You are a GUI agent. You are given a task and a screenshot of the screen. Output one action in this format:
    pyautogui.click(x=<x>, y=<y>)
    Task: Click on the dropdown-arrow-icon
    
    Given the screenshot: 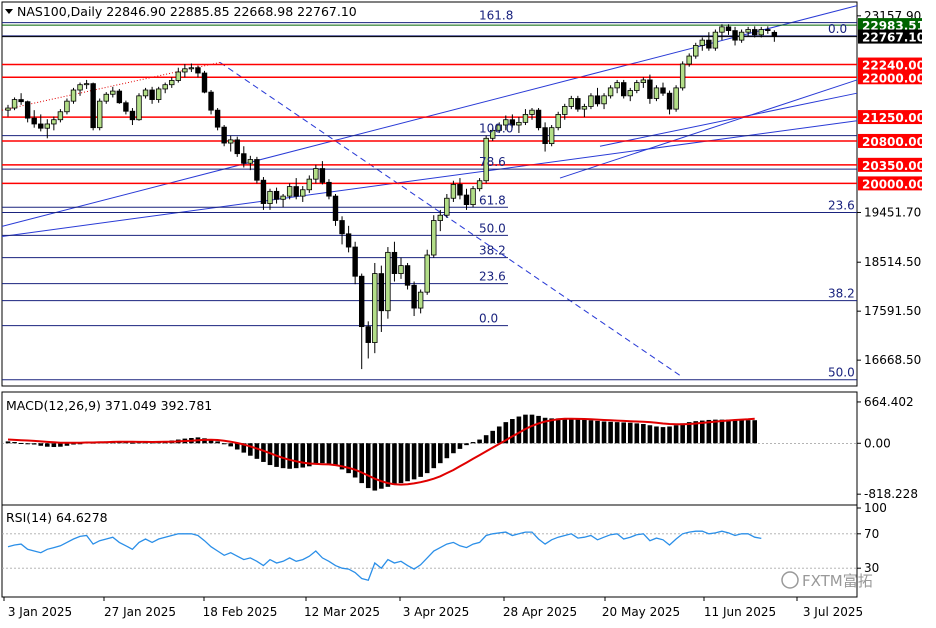 What is the action you would take?
    pyautogui.click(x=9, y=11)
    